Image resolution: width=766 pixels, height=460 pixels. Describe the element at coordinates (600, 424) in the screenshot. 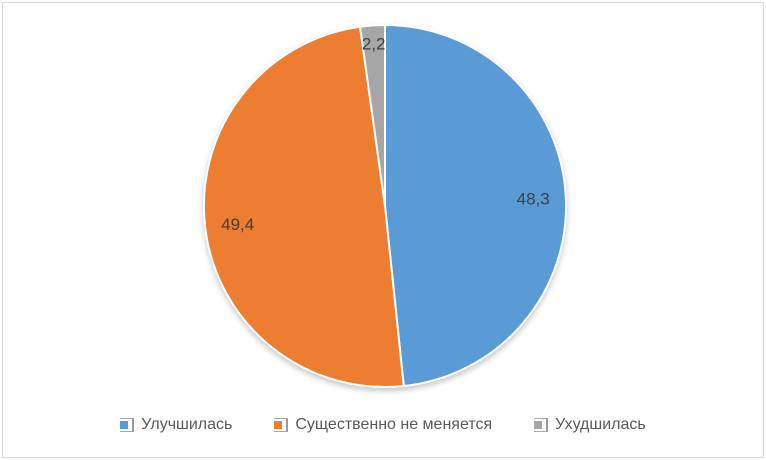

I see `legend-label: Ухудшилась` at that location.